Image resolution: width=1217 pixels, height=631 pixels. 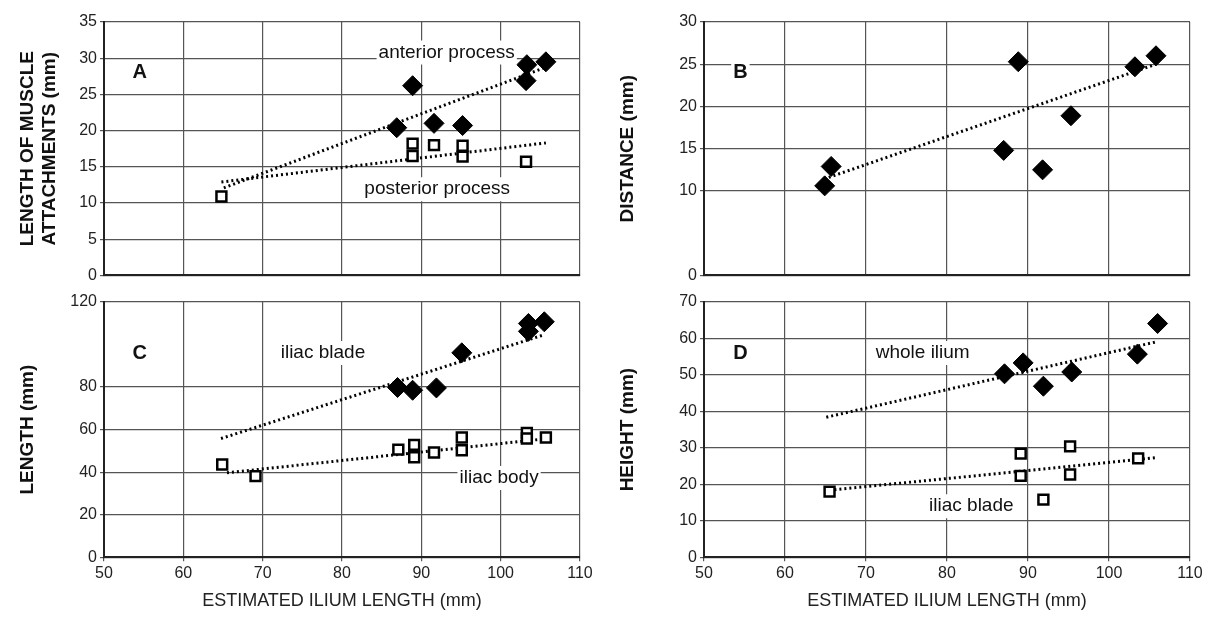 What do you see at coordinates (499, 477) in the screenshot?
I see `annotation: iliac body` at bounding box center [499, 477].